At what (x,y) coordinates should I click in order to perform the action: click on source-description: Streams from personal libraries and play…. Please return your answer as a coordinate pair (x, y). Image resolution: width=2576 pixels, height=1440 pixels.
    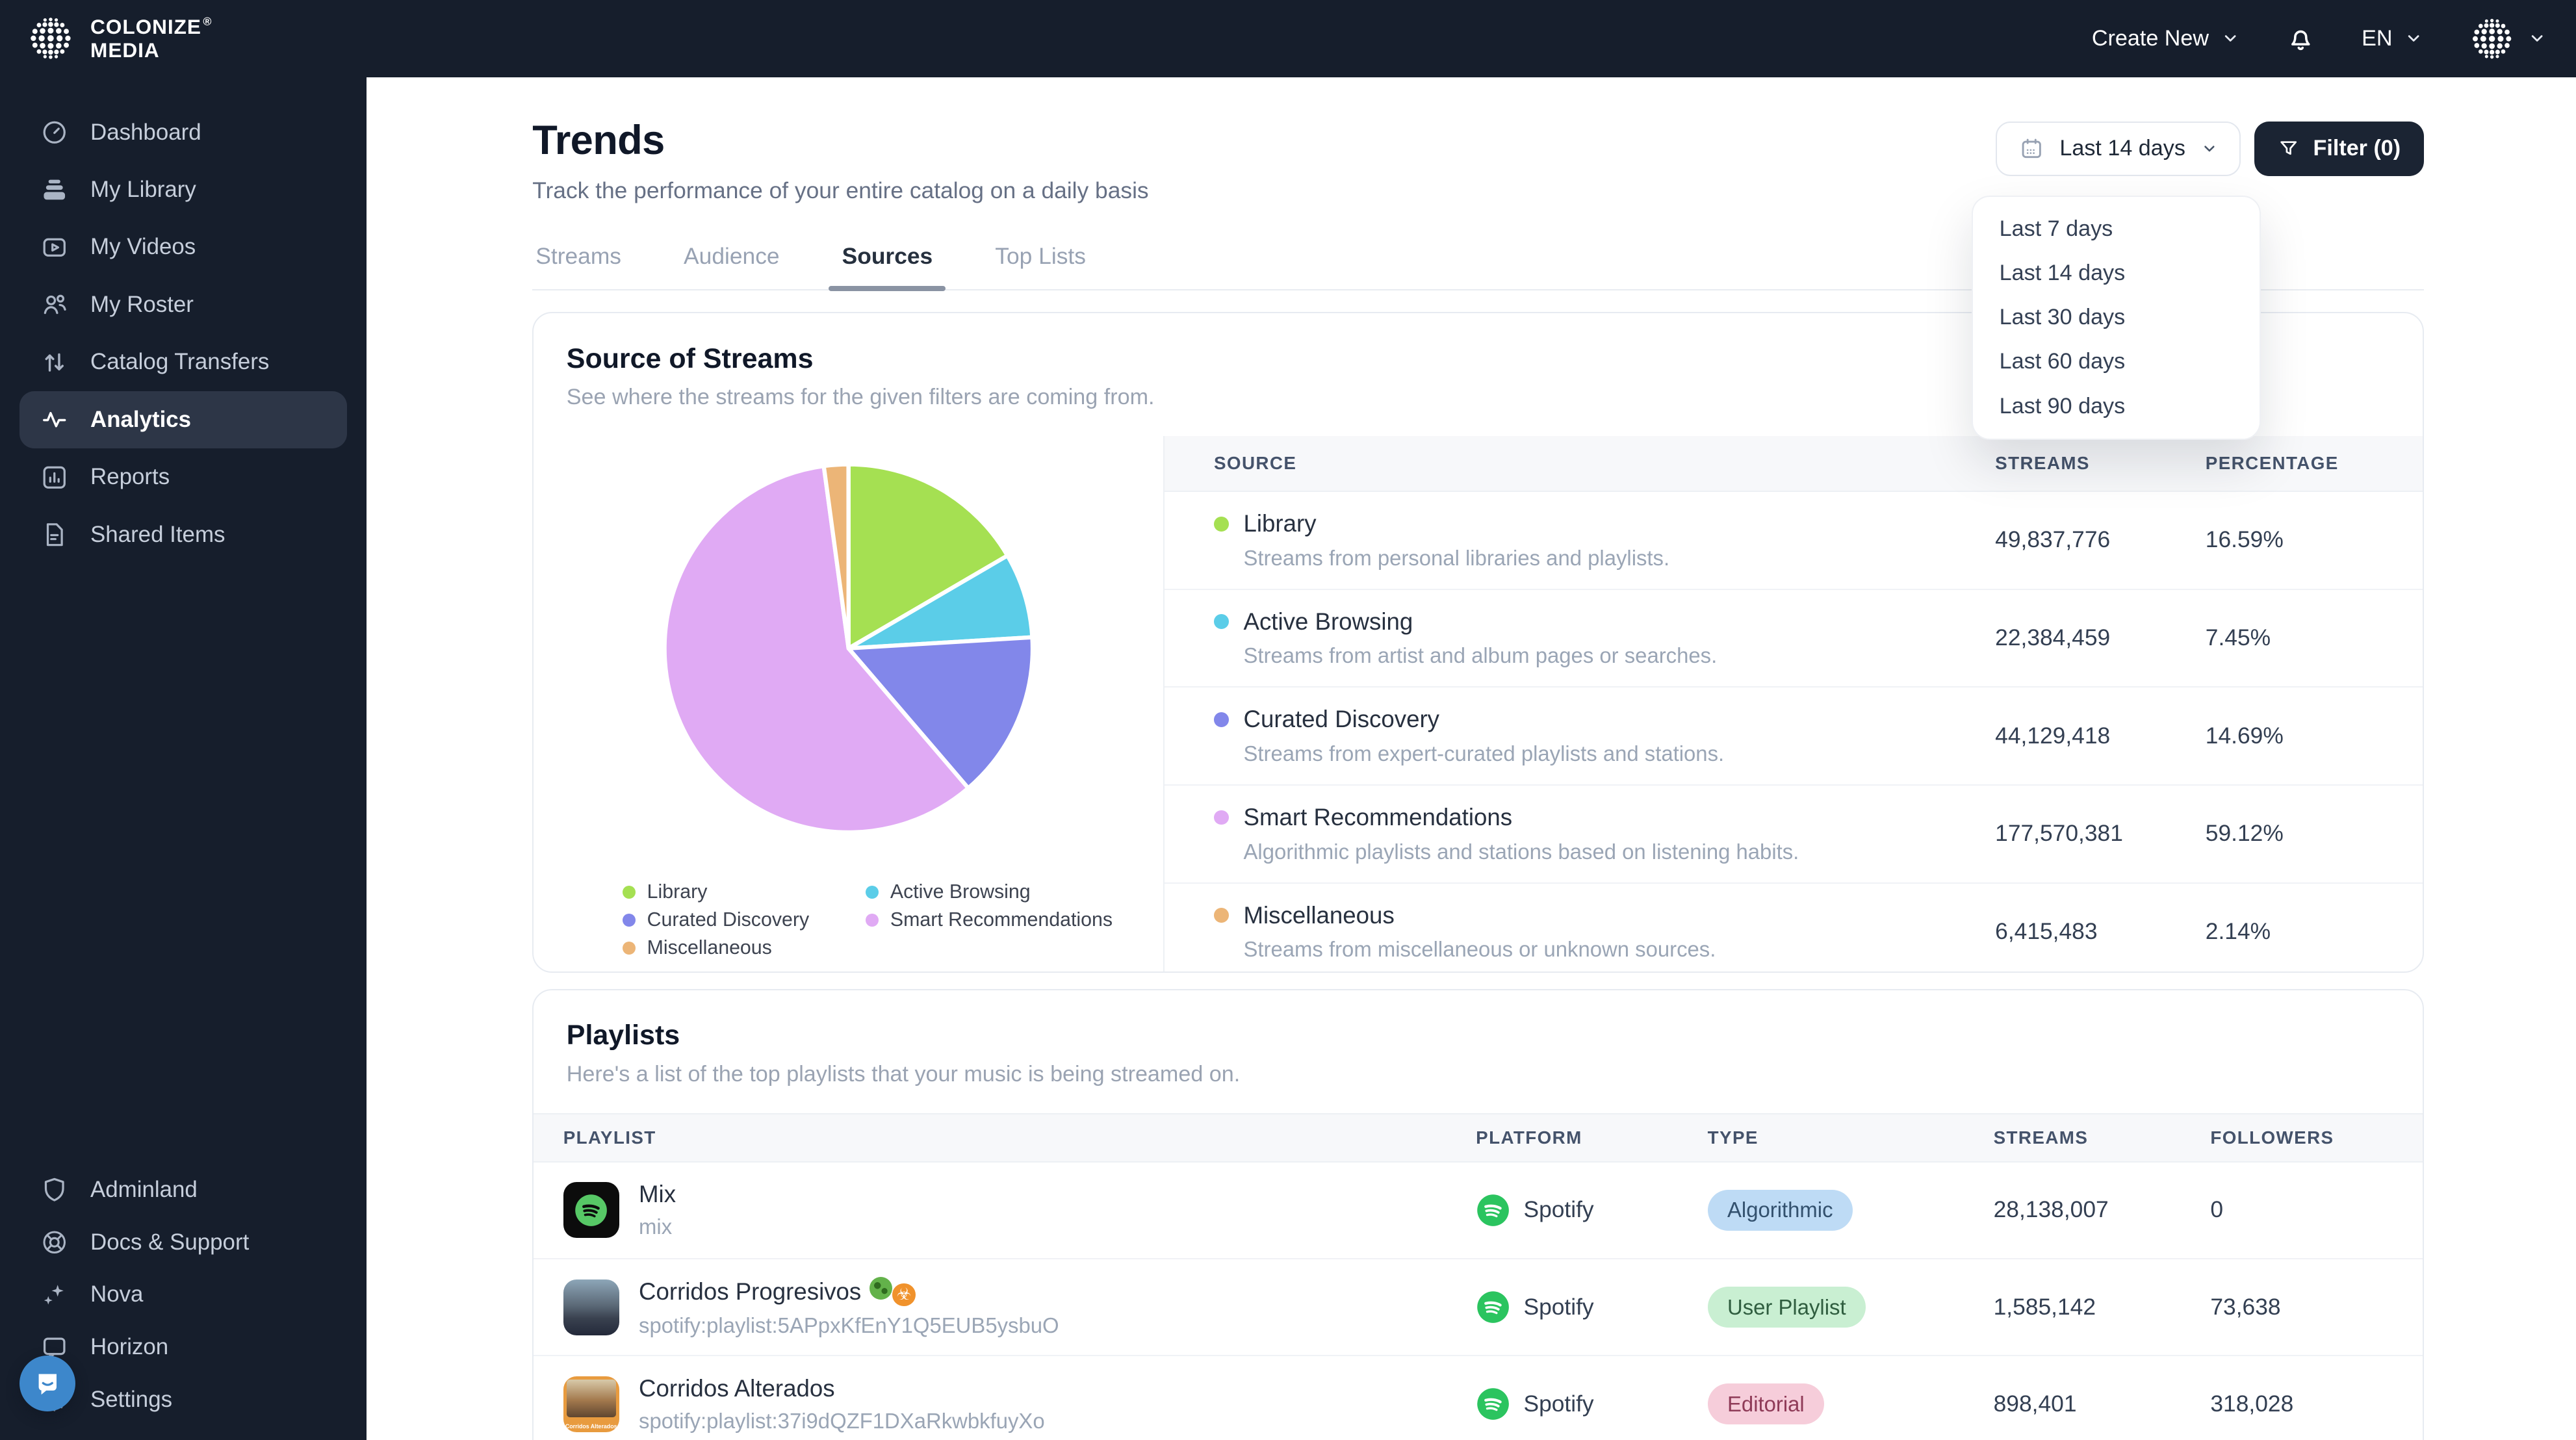
    Looking at the image, I should click on (1457, 558).